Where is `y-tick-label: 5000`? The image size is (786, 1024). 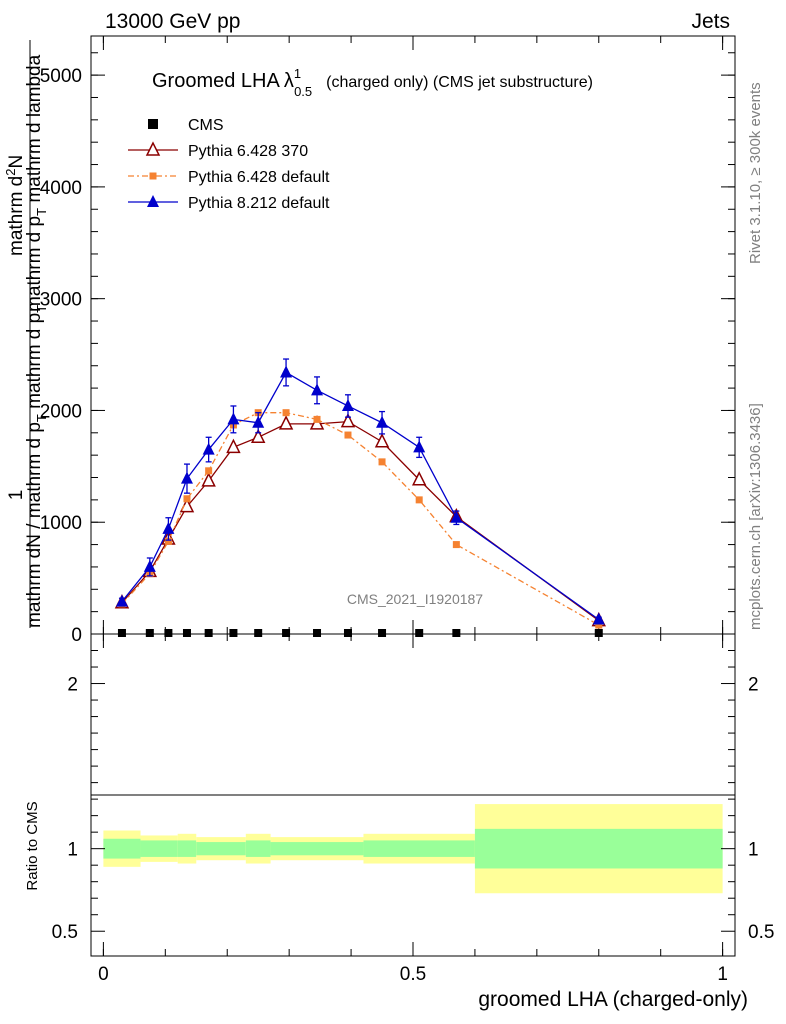
y-tick-label: 5000 is located at coordinates (61, 76).